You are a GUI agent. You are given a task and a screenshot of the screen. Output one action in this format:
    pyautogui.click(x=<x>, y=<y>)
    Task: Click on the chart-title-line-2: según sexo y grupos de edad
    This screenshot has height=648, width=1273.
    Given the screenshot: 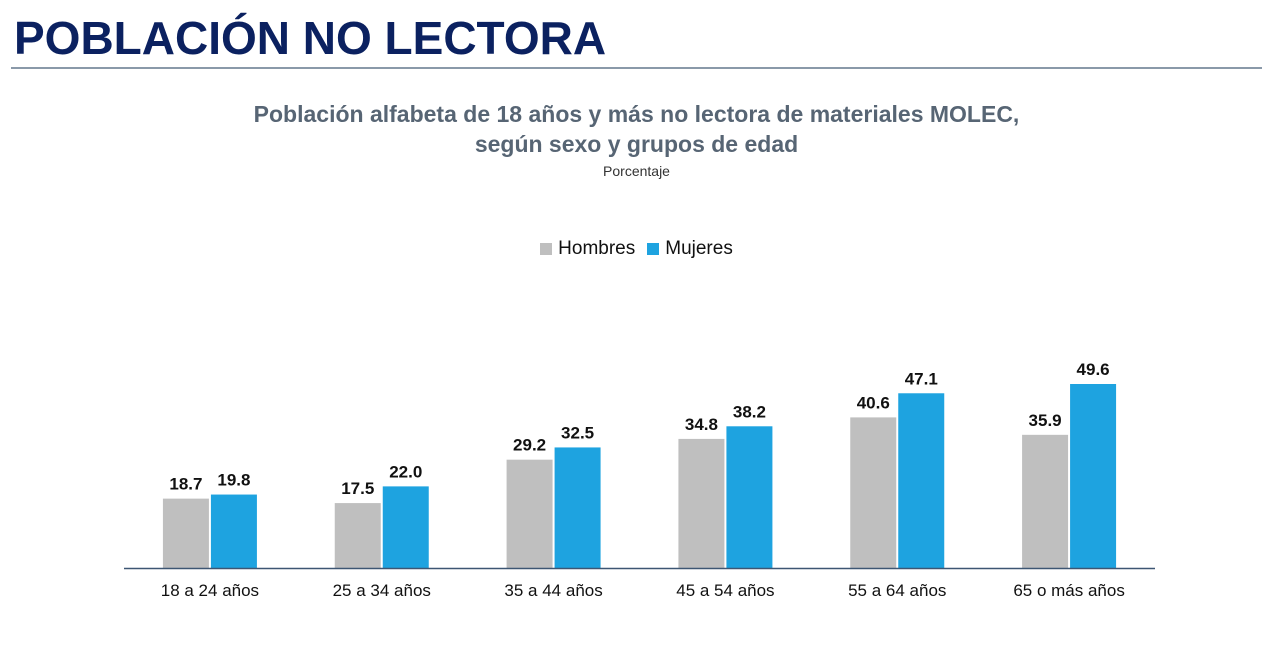 What is the action you would take?
    pyautogui.click(x=636, y=144)
    